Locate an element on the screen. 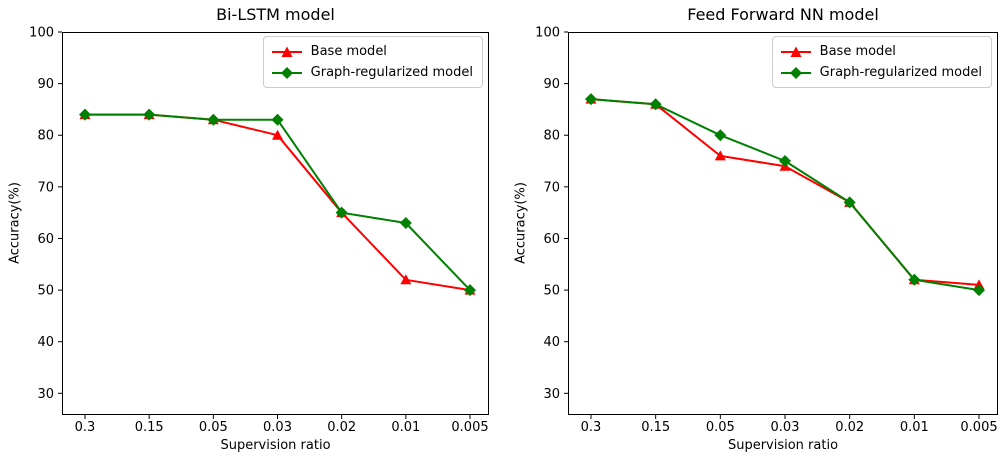  y-axis-label-ffnn: Accuracy(%) is located at coordinates (521, 223).